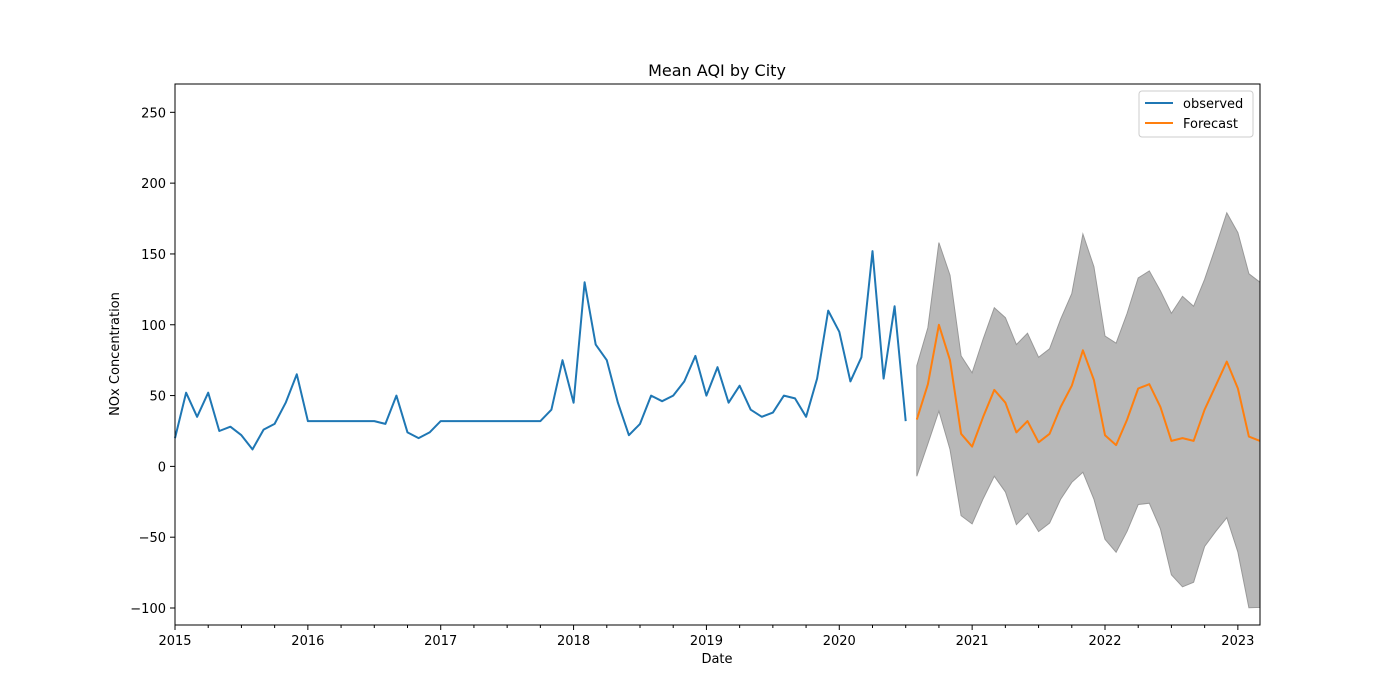 The width and height of the screenshot is (1400, 700). I want to click on y-axis: −100 −50 0 50 100 150 200 250, so click(152, 361).